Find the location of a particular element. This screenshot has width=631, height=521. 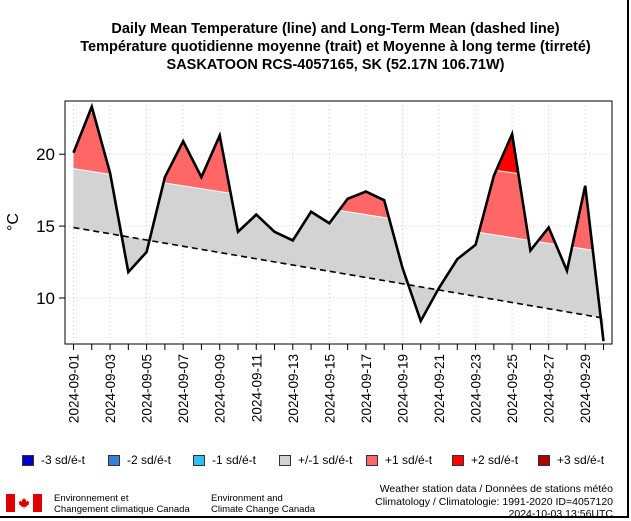

x-tick-label: 2024-09-25 is located at coordinates (512, 388).